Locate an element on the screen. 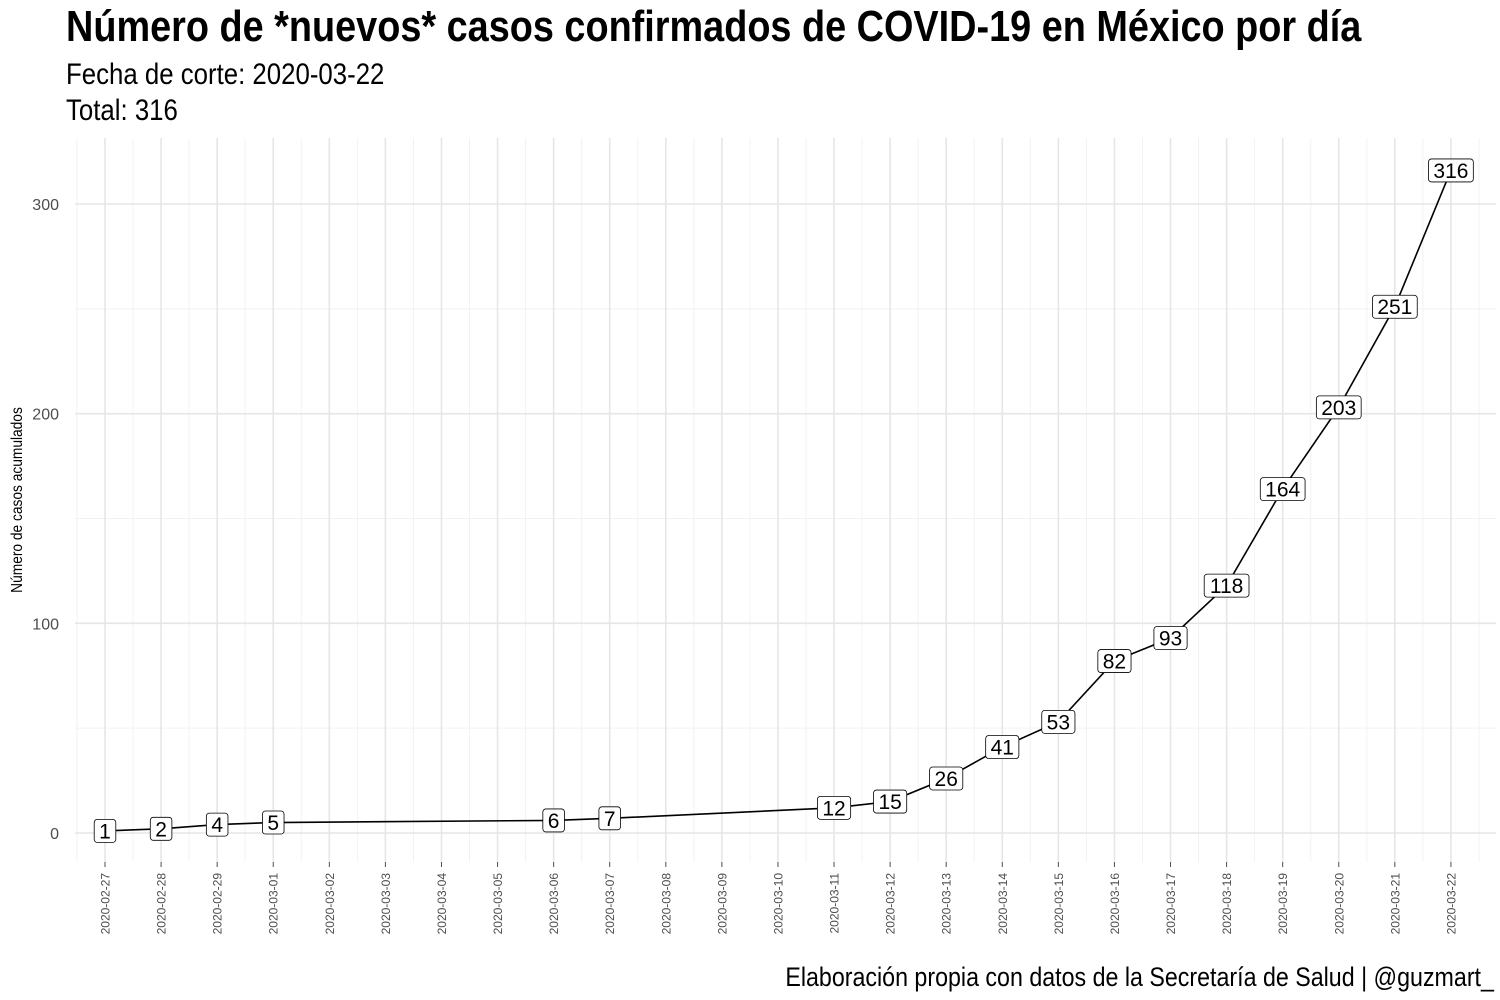 This screenshot has height=1000, width=1500. data-point: 82 is located at coordinates (1114, 661).